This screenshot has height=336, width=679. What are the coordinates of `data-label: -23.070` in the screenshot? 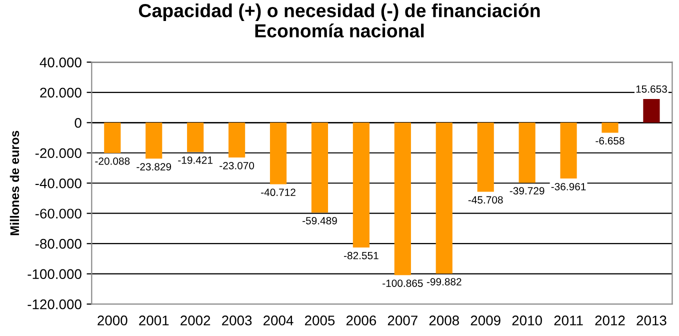 It's located at (237, 166).